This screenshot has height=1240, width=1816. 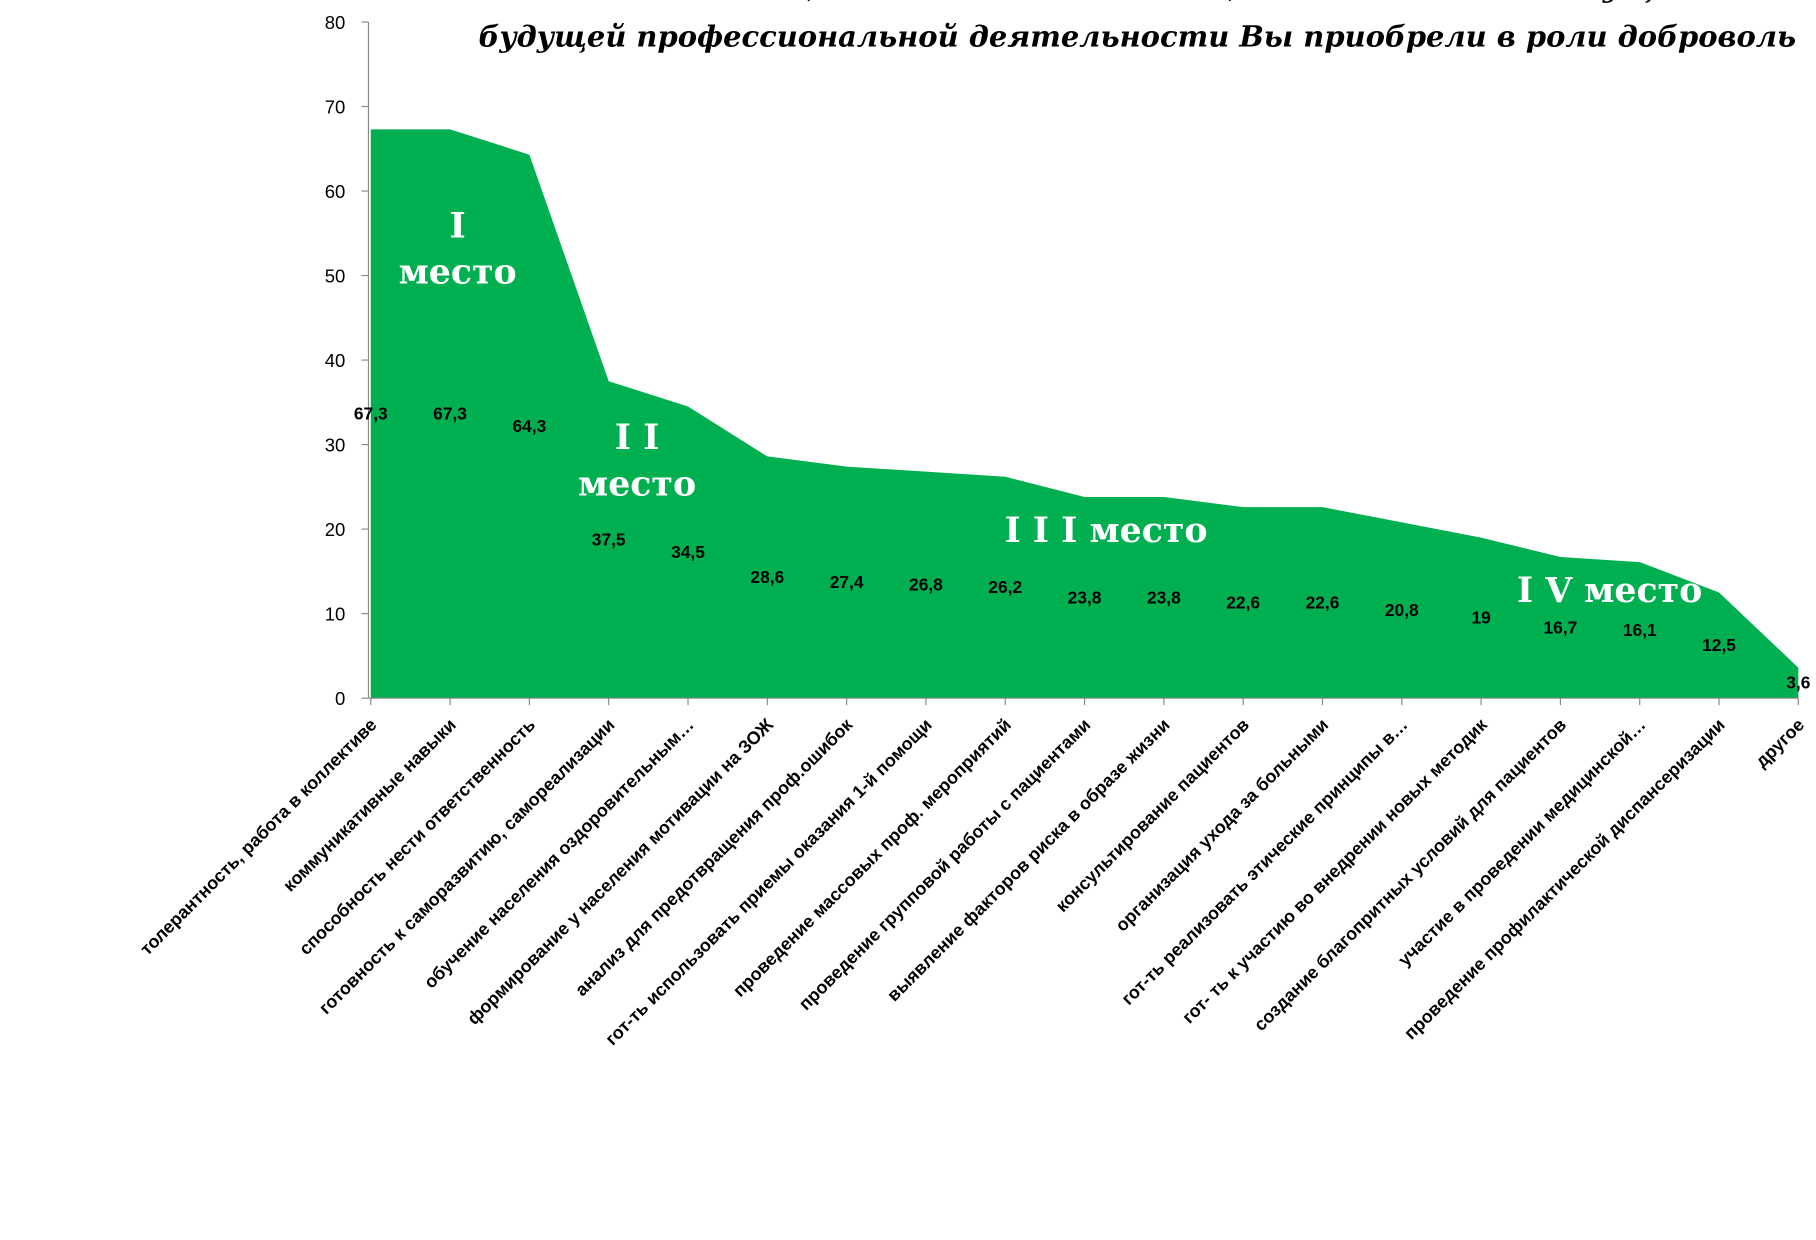 What do you see at coordinates (335, 106) in the screenshot?
I see `y-tick-label: 70` at bounding box center [335, 106].